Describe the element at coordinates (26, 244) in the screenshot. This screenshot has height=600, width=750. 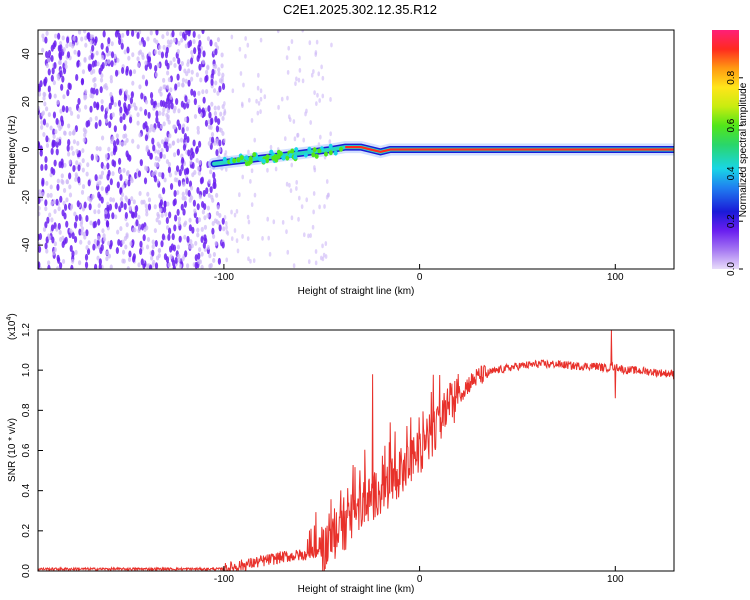
I see `spectrogram-y-tick-label: -40` at that location.